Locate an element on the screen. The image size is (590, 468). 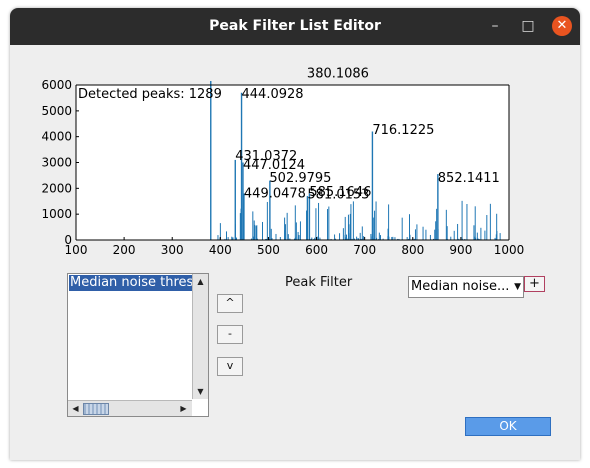
x-tick-label: 1000 is located at coordinates (509, 249).